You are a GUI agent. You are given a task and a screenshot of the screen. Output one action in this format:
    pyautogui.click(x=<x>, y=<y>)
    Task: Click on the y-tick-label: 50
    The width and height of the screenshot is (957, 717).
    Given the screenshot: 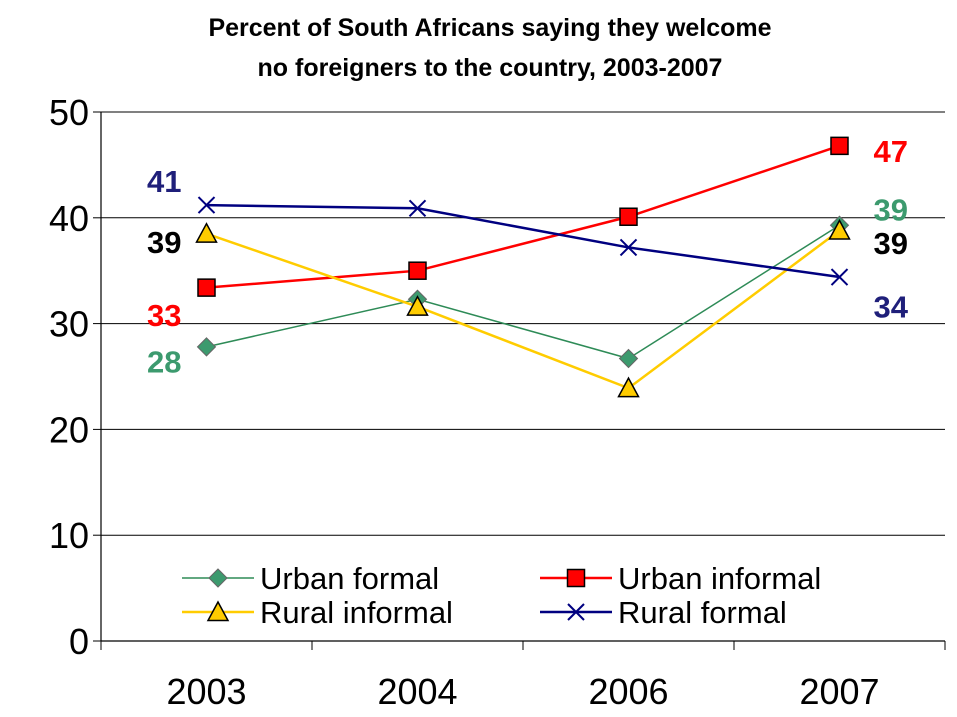 What is the action you would take?
    pyautogui.click(x=69, y=112)
    